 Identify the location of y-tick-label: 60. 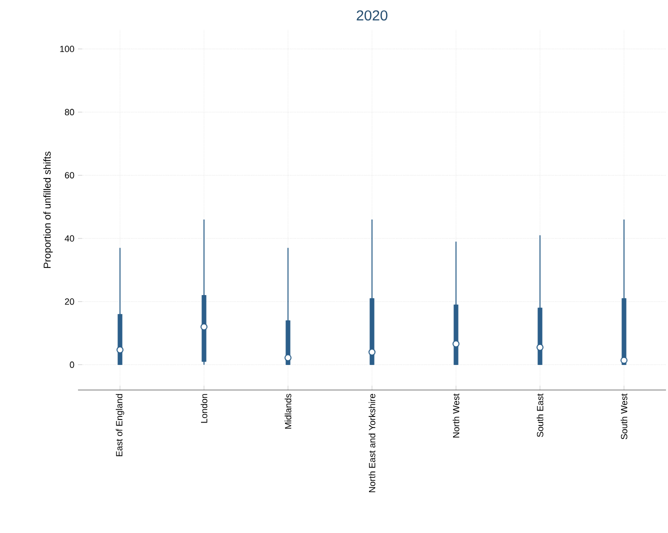
(69, 175).